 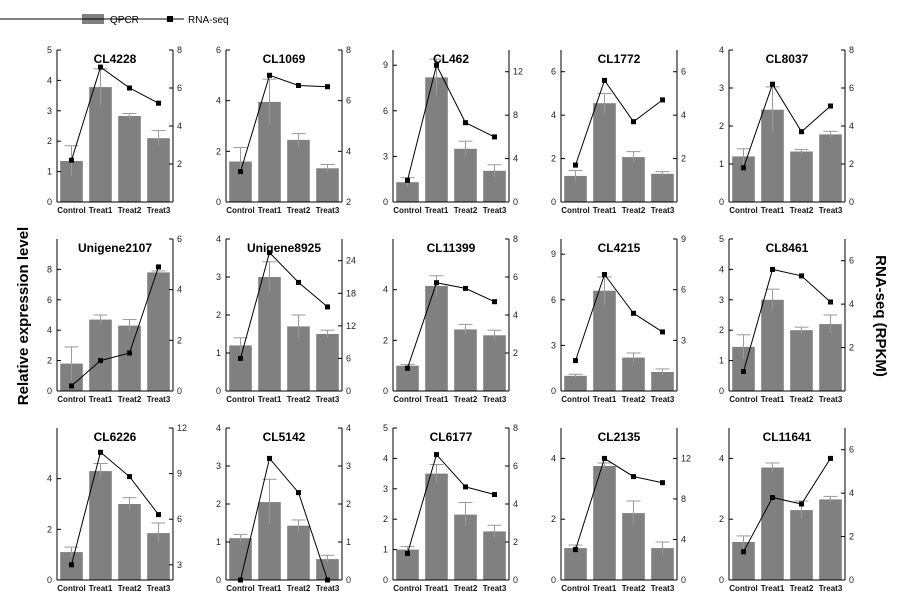 What do you see at coordinates (385, 156) in the screenshot?
I see `tick-label-left: 3` at bounding box center [385, 156].